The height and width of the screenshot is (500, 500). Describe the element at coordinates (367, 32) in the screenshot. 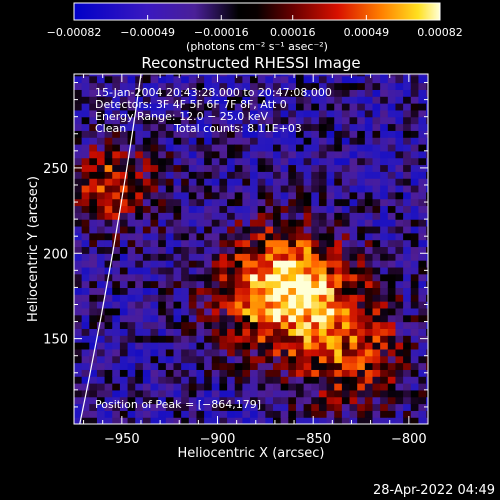

I see `colorbar-tick-label: 0.00049` at that location.